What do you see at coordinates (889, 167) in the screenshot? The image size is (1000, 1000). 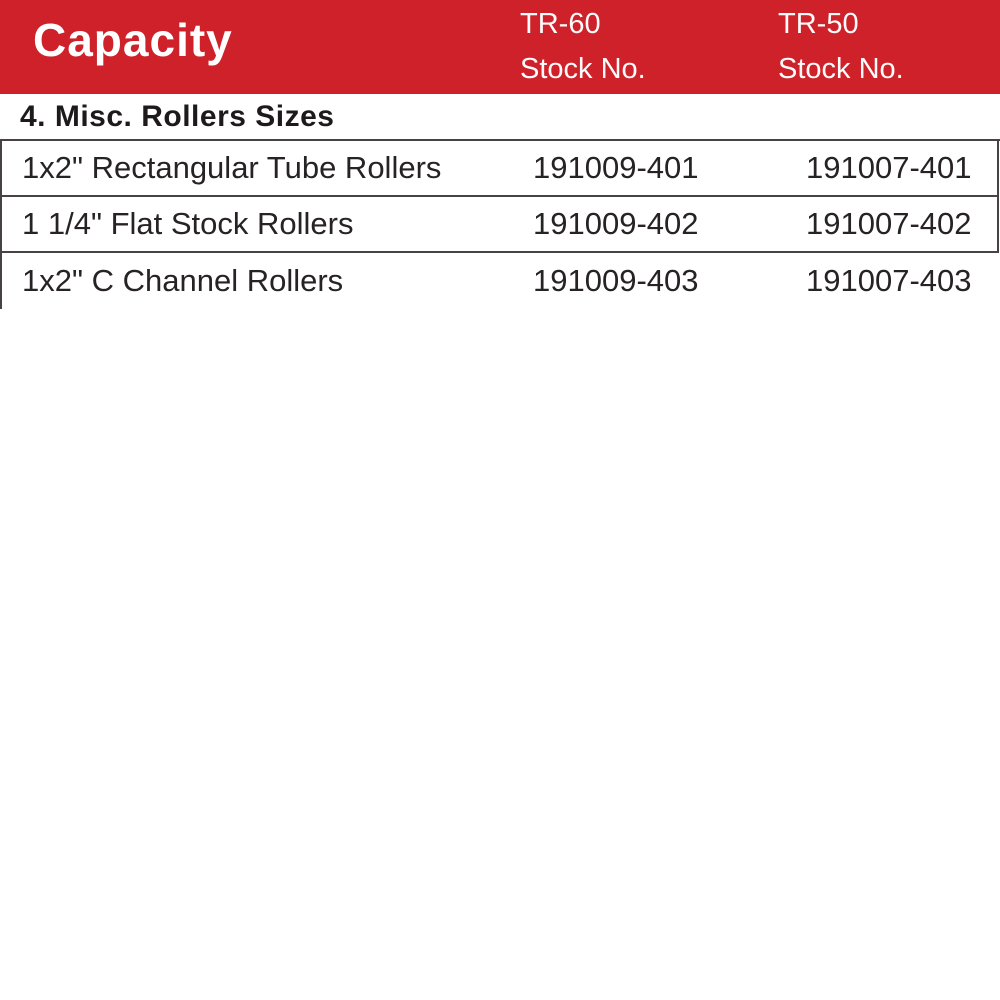 I see `row-tr50-stockno: 191007-401` at bounding box center [889, 167].